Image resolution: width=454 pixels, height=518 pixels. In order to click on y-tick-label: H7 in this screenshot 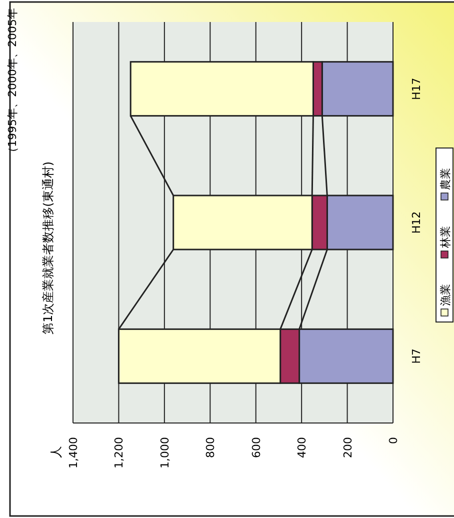, I will do `click(416, 356)`.